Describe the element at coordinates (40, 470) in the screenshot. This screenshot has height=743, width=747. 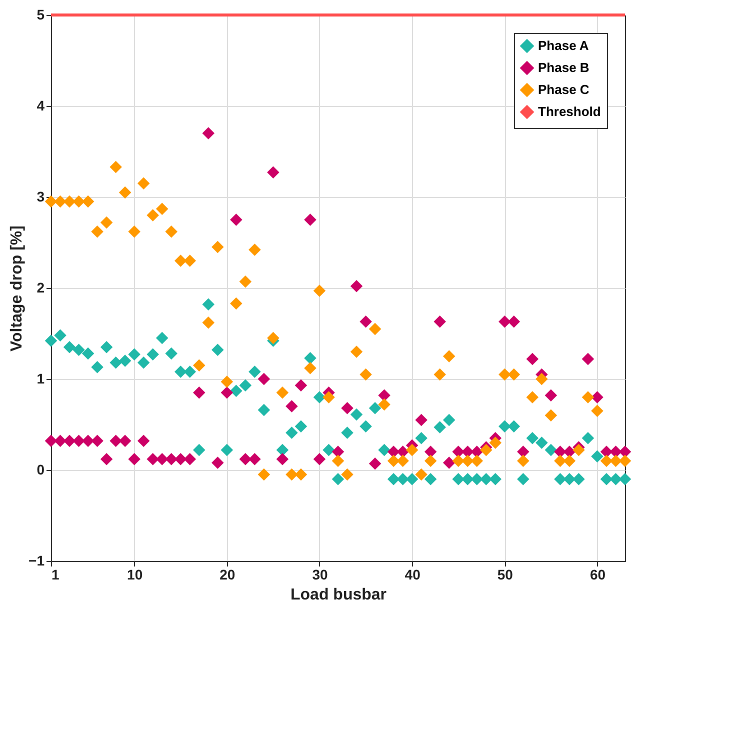
I see `y-tick-label: 0` at that location.